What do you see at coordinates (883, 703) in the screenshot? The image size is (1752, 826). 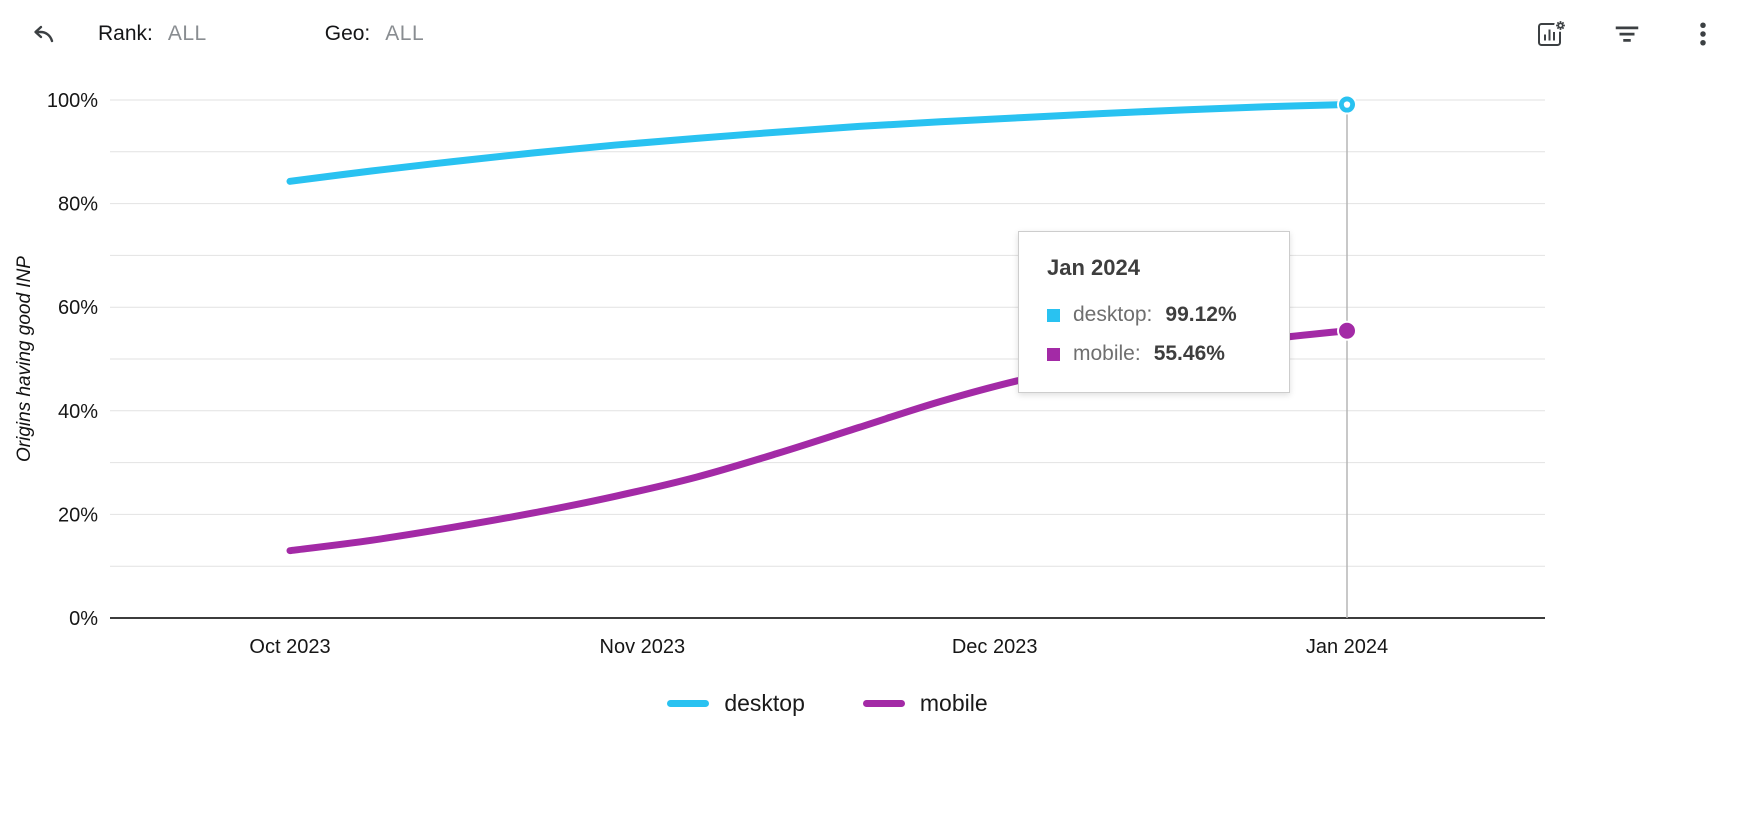 I see `mobile-legend-swatch` at bounding box center [883, 703].